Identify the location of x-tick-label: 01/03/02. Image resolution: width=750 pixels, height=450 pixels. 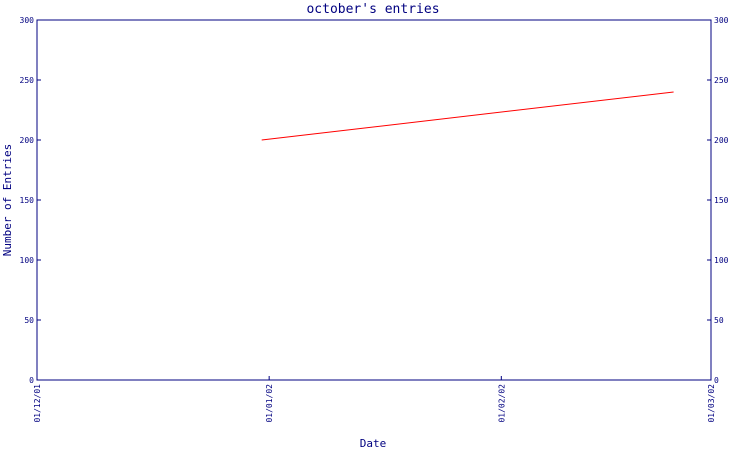
(711, 403).